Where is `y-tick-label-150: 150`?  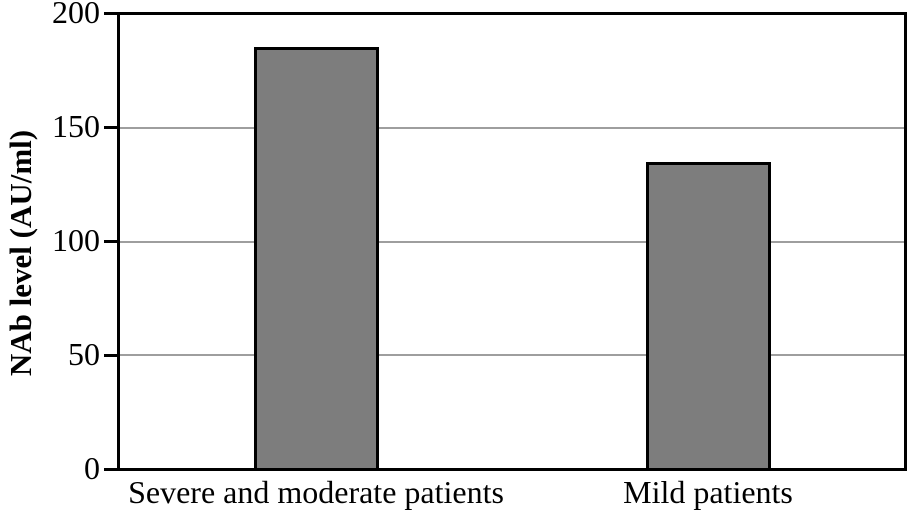
y-tick-label-150: 150 is located at coordinates (76, 125).